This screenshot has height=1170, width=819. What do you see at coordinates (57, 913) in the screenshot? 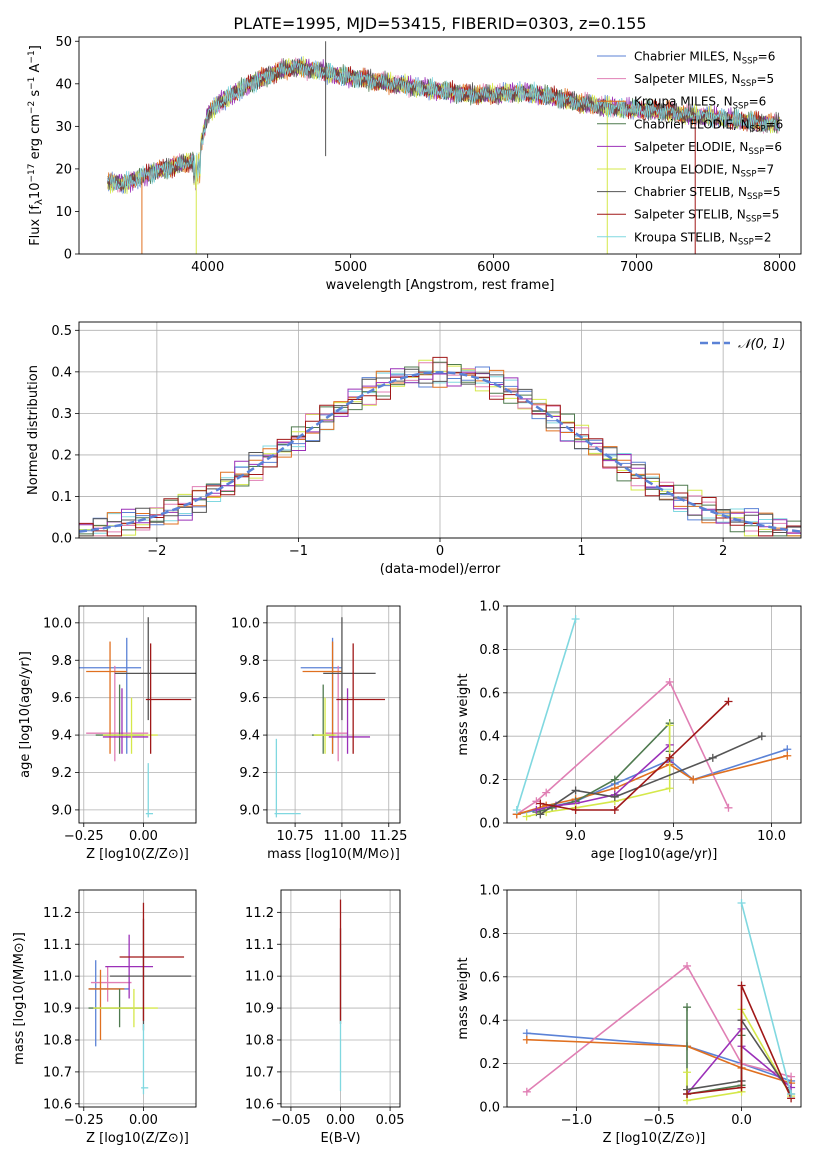
I see `y-tick-label: 11.2` at bounding box center [57, 913].